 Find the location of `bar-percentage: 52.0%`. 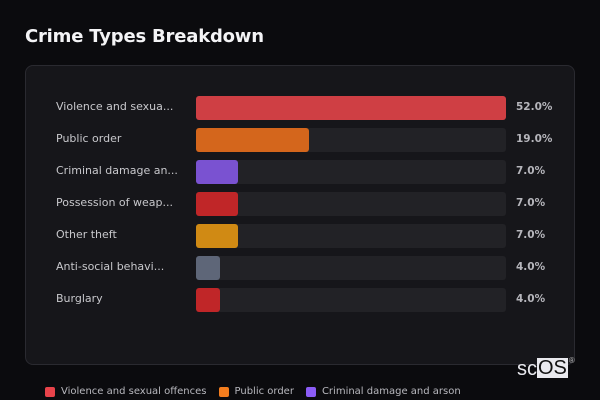

bar-percentage: 52.0% is located at coordinates (534, 107).